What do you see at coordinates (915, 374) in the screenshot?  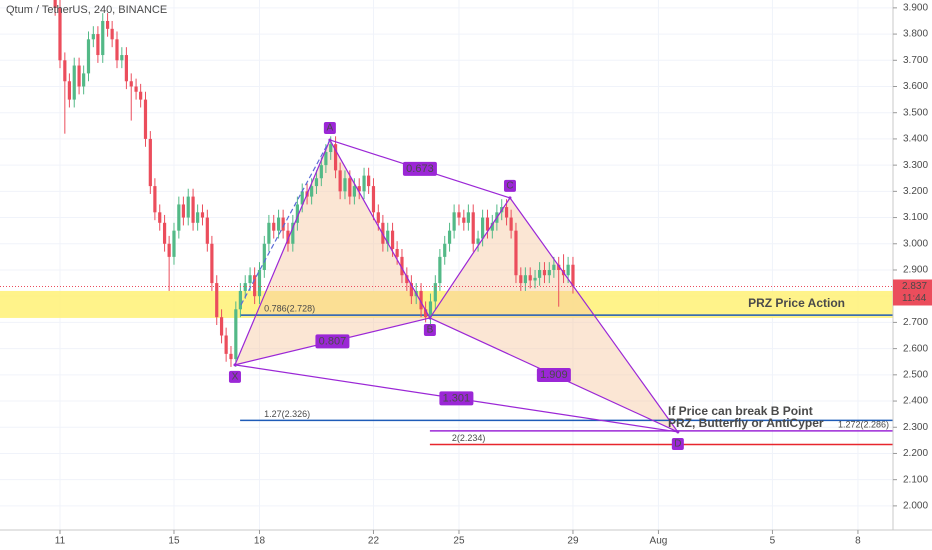 I see `y-tick-label: 2.500` at bounding box center [915, 374].